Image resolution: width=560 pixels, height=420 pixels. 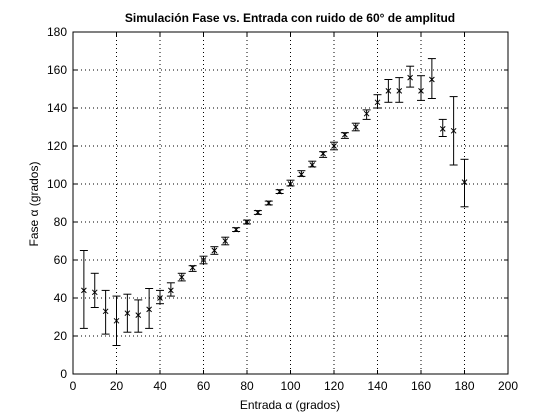 What do you see at coordinates (377, 386) in the screenshot?
I see `x-tick-label: 140` at bounding box center [377, 386].